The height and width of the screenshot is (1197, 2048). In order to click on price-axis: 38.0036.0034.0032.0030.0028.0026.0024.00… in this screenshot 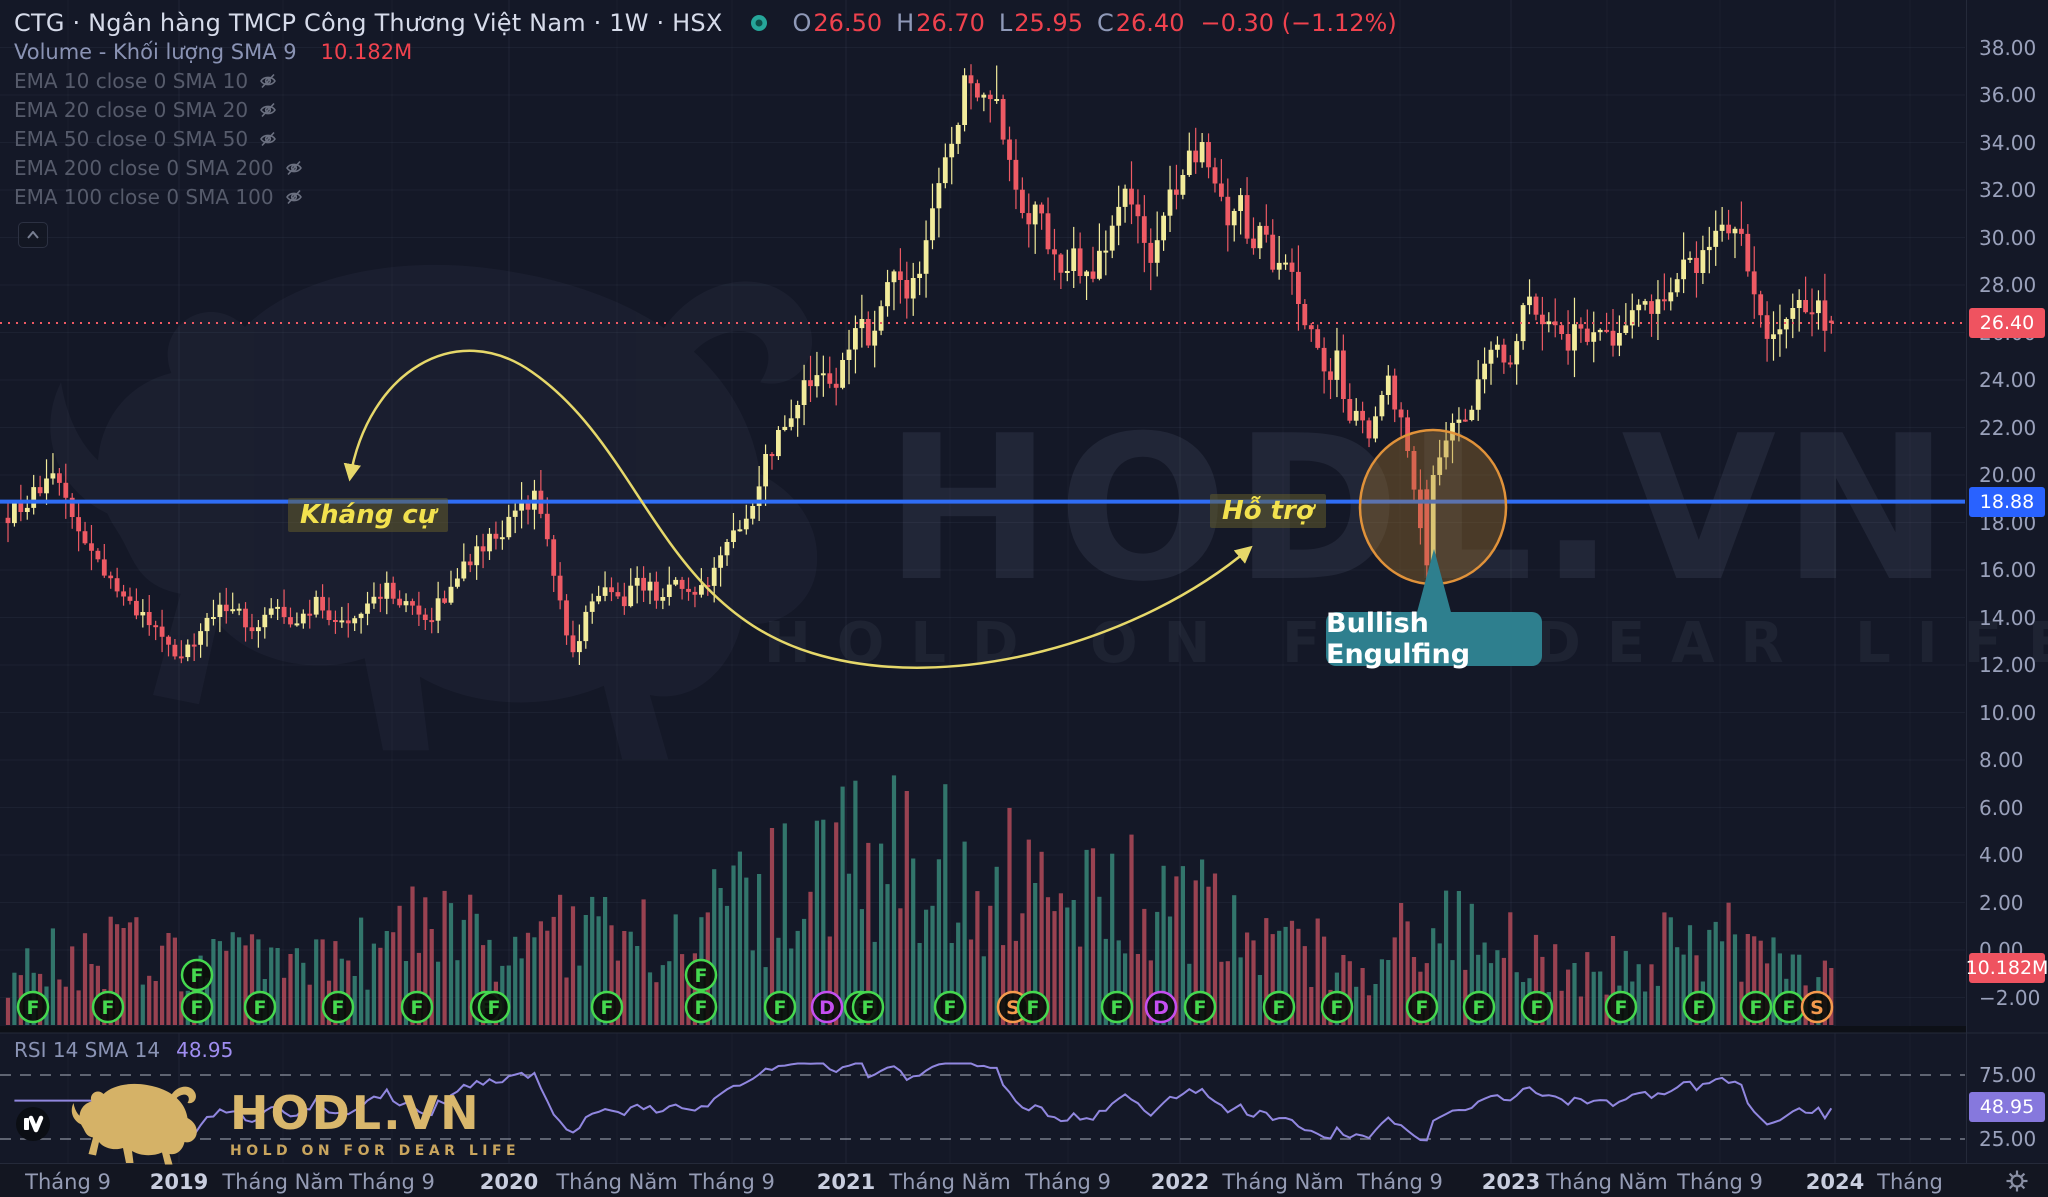, I will do `click(2007, 581)`.